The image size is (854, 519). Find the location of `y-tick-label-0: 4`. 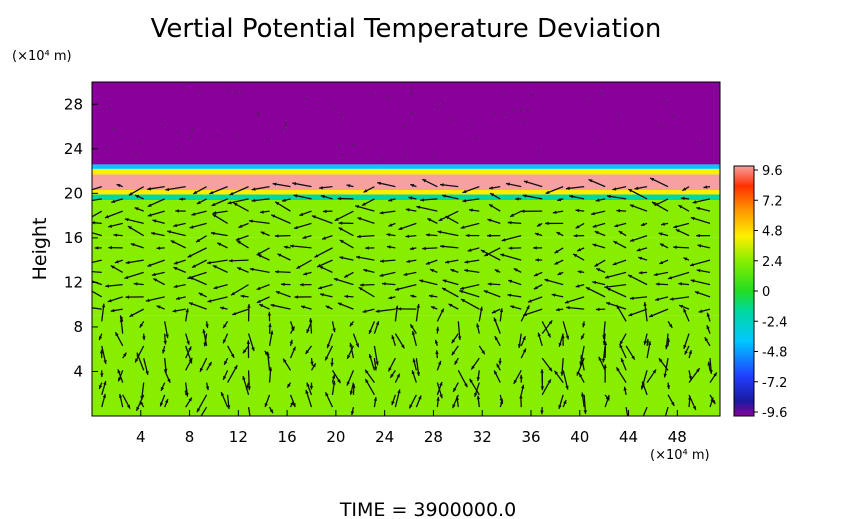

y-tick-label-0: 4 is located at coordinates (78, 371).